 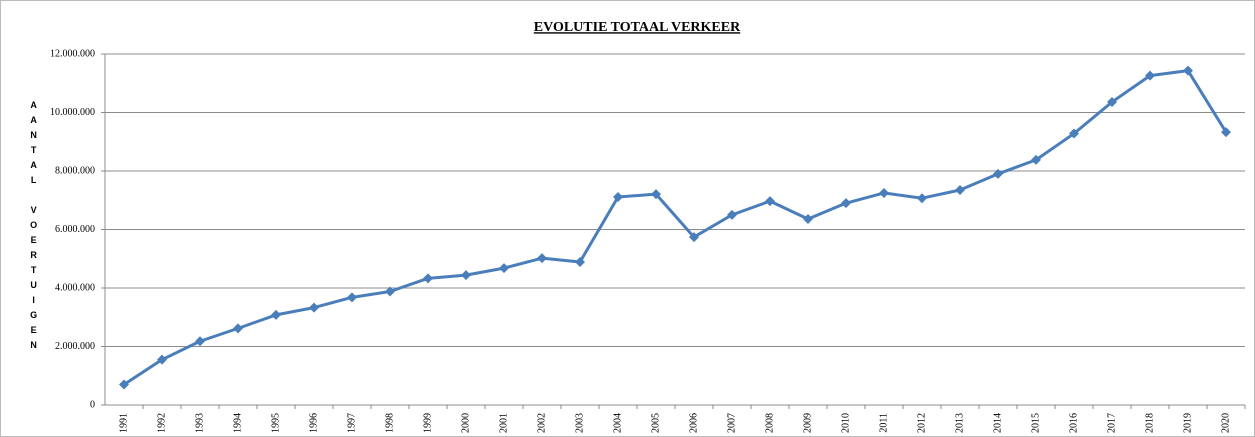 I want to click on x-tick-label: 1998, so click(x=389, y=423).